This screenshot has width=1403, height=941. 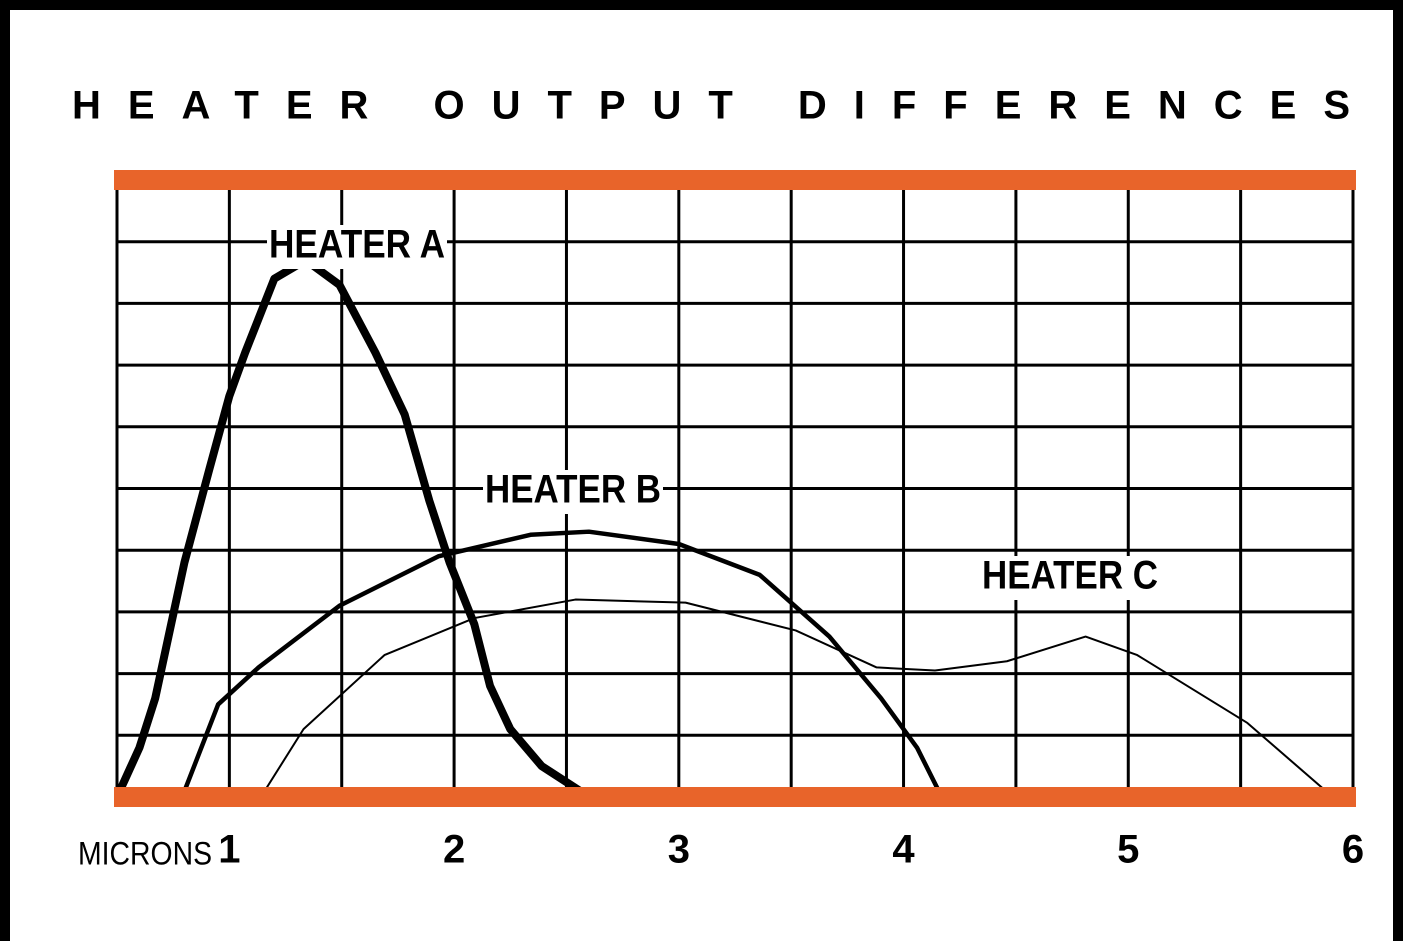 What do you see at coordinates (903, 850) in the screenshot?
I see `x-tick-label: 4` at bounding box center [903, 850].